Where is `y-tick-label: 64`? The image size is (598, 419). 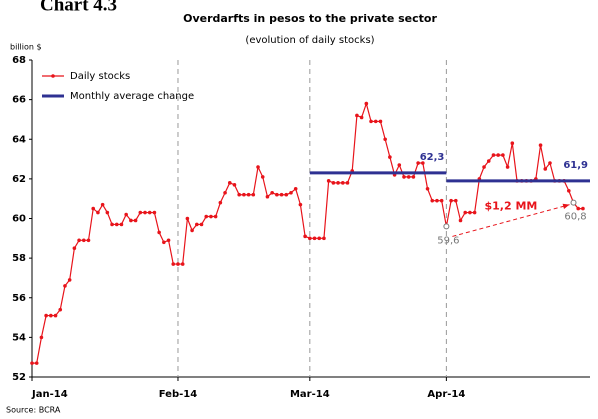
y-tick-label: 64 is located at coordinates (19, 139).